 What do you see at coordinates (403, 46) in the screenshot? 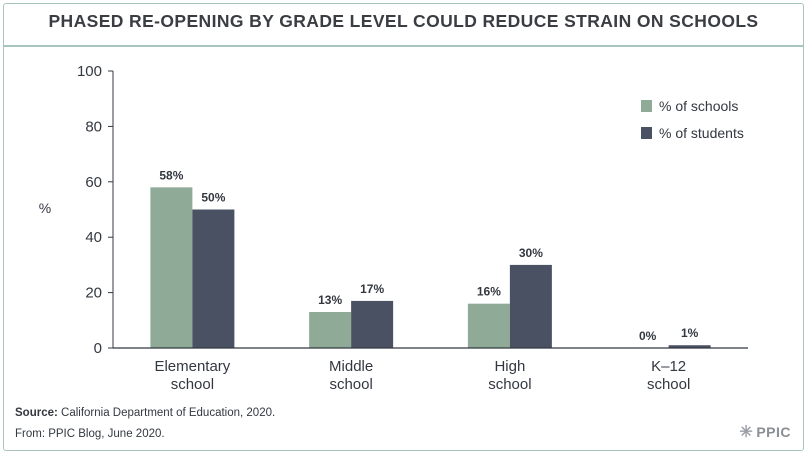
I see `title-divider` at bounding box center [403, 46].